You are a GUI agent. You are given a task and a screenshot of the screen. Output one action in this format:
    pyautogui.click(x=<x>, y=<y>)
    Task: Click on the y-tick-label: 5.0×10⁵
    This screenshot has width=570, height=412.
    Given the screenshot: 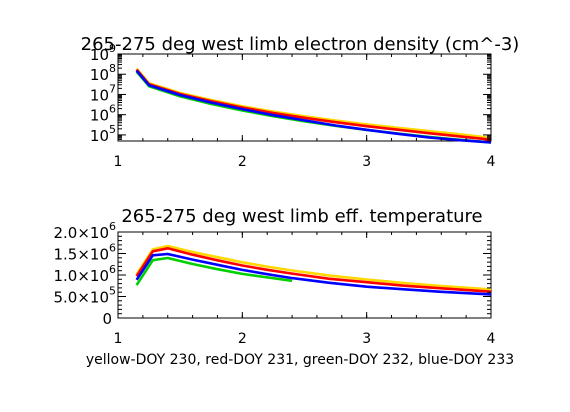 What is the action you would take?
    pyautogui.click(x=84, y=296)
    